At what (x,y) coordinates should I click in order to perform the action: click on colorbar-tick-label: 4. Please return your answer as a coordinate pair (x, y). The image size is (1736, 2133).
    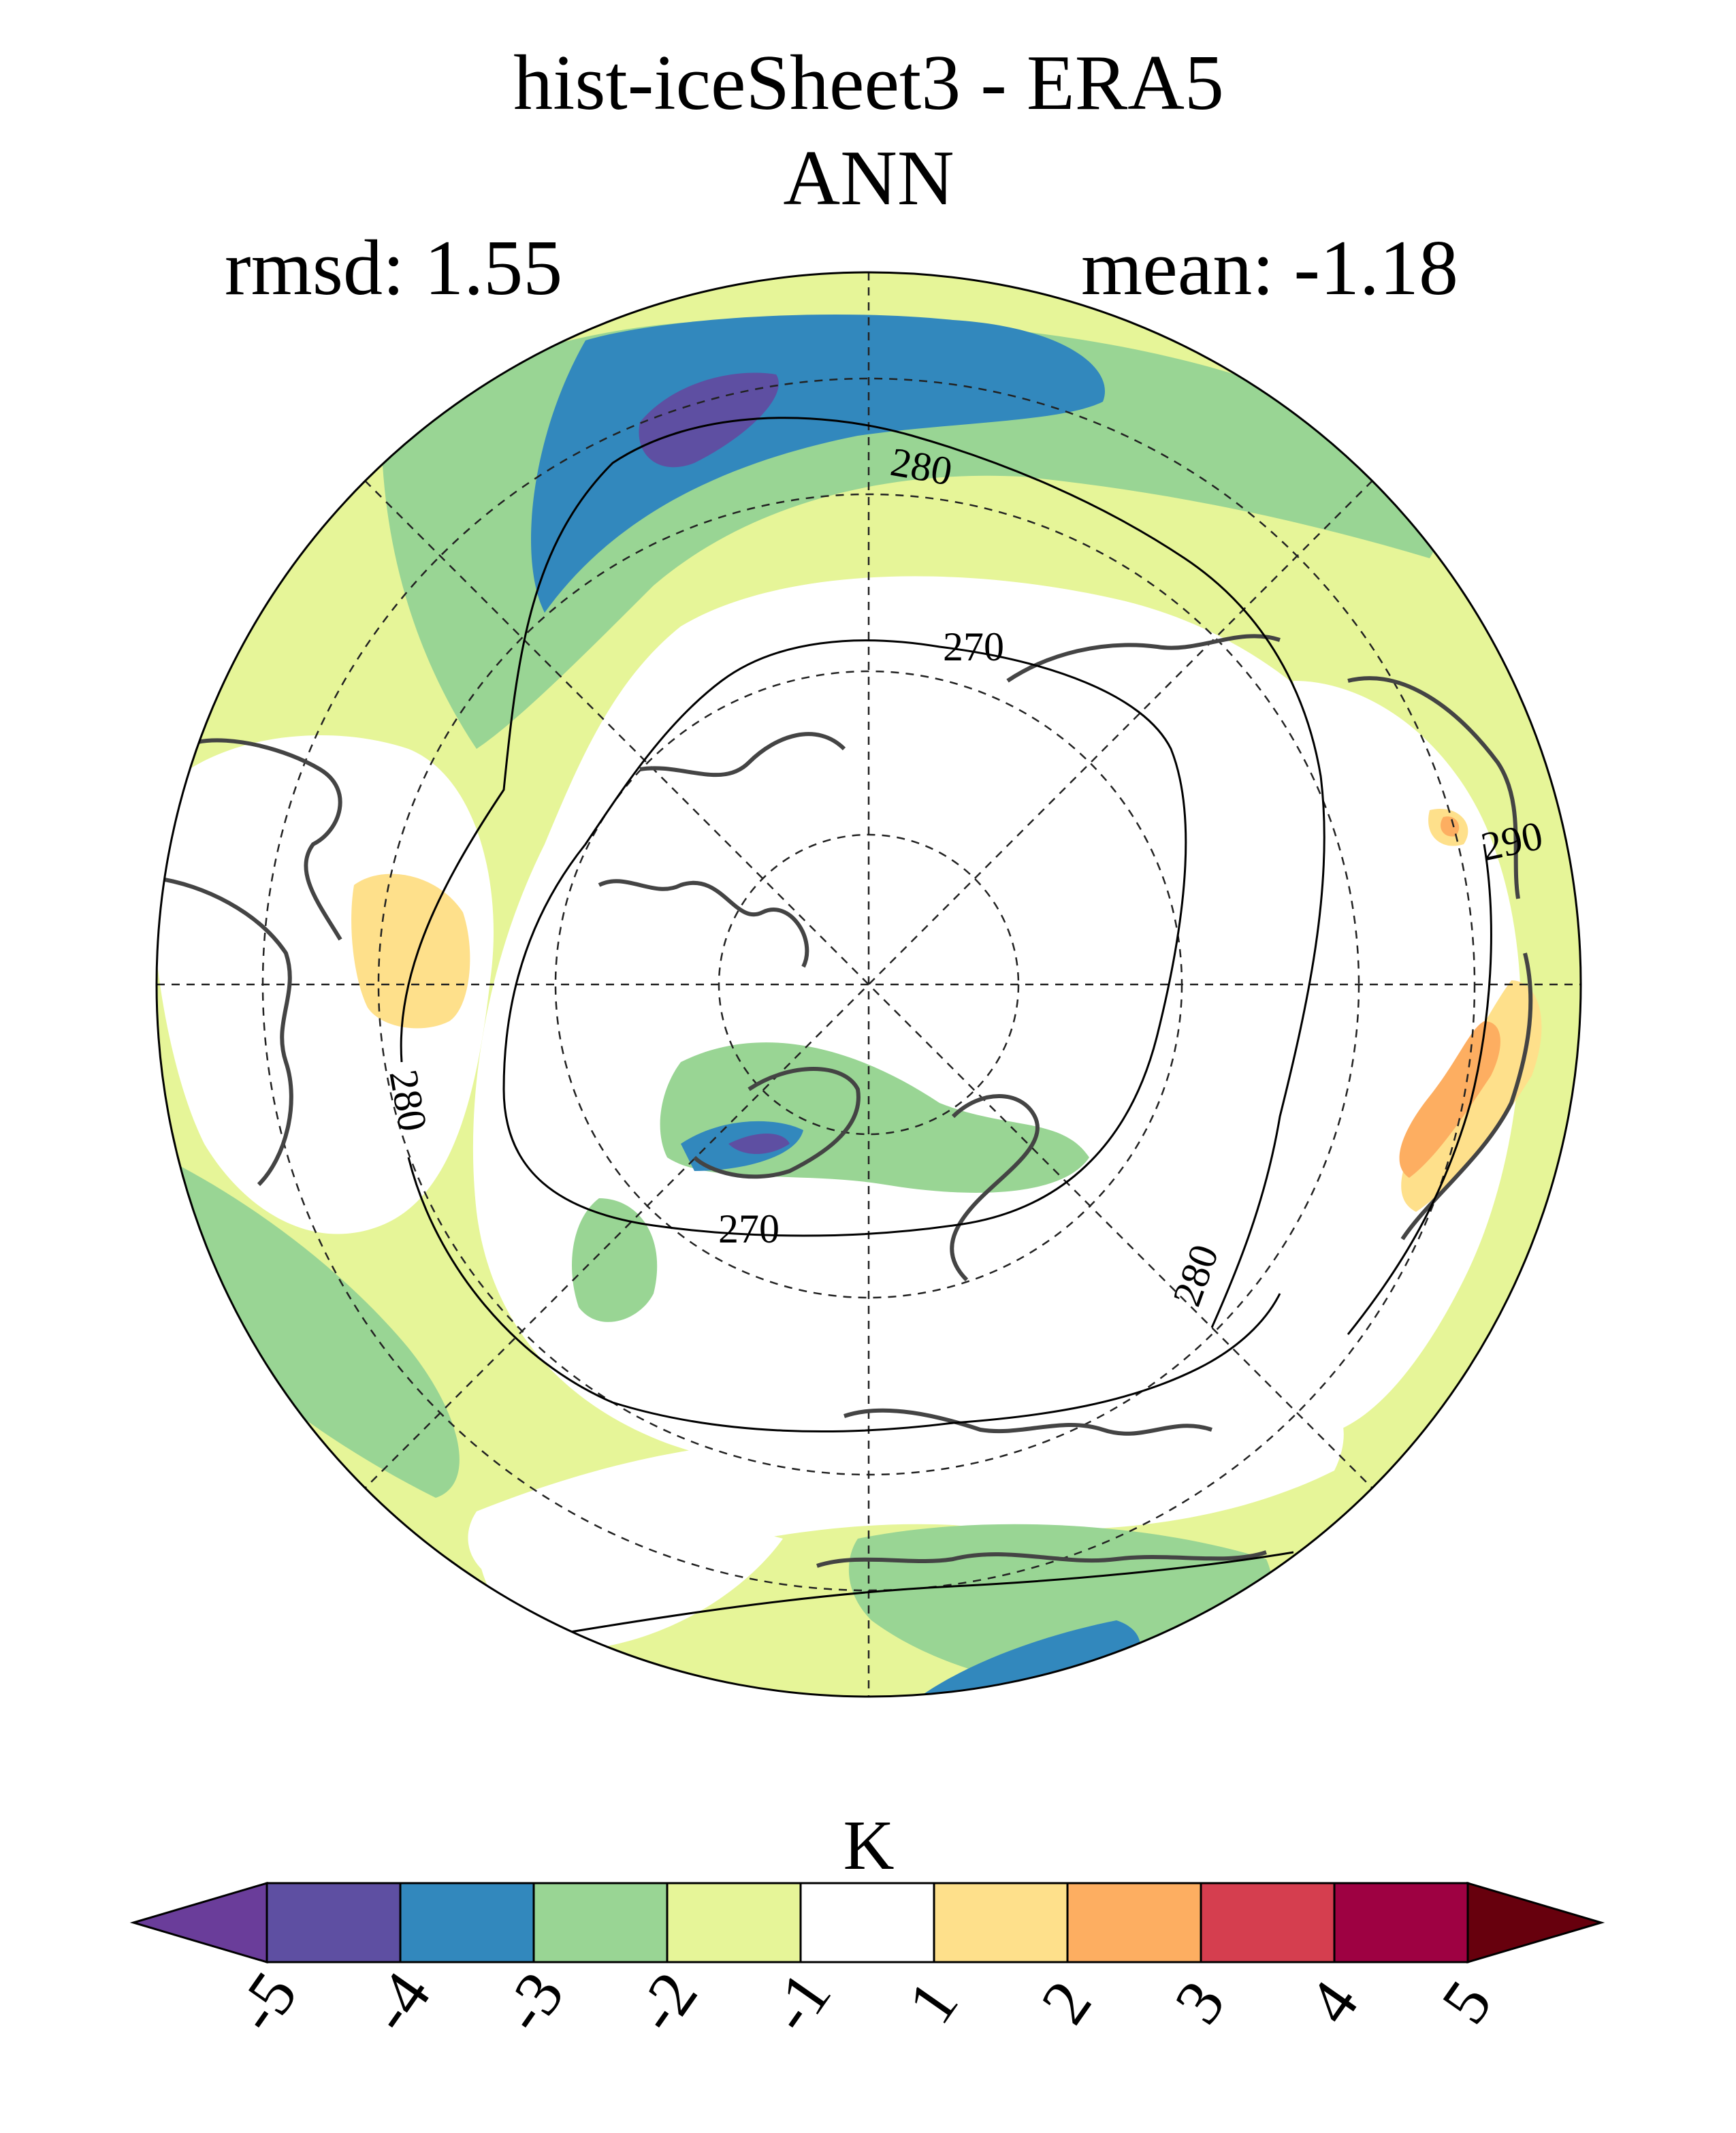
    Looking at the image, I should click on (1332, 2002).